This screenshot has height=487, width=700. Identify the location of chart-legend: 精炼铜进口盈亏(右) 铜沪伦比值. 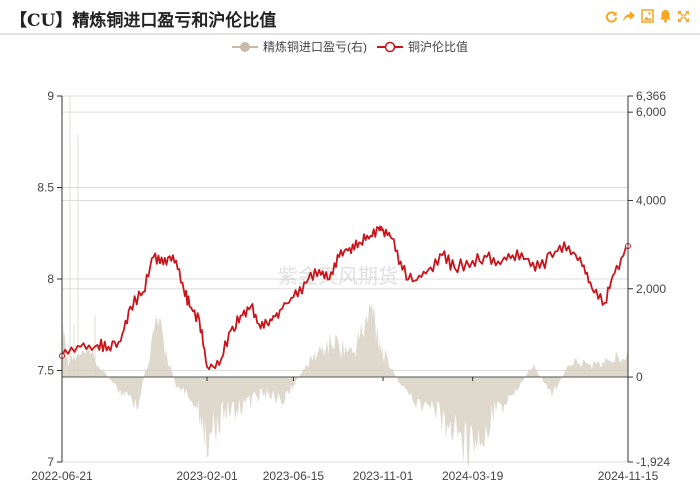
(350, 46).